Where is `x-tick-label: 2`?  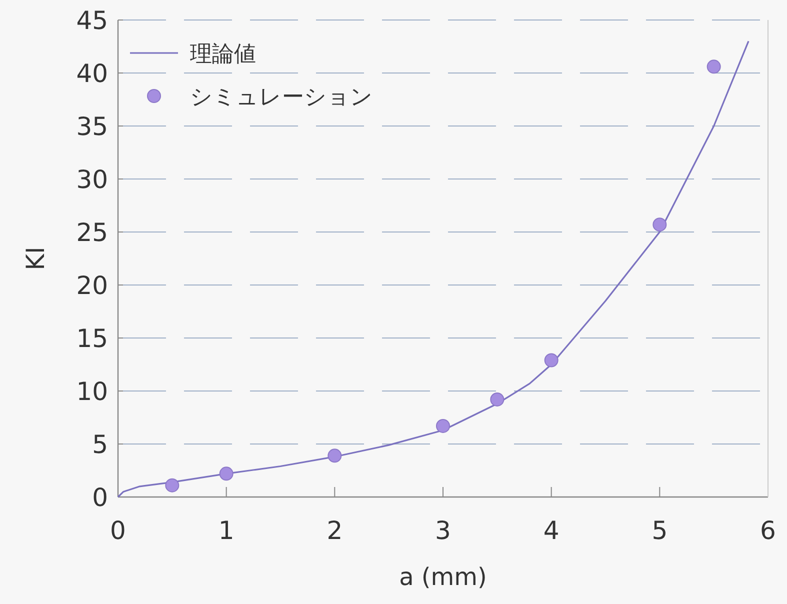 x-tick-label: 2 is located at coordinates (334, 530).